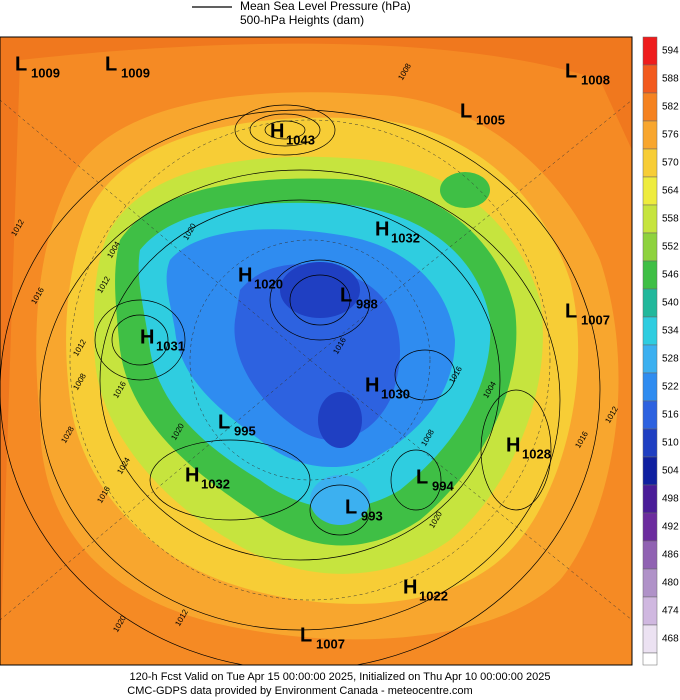  Describe the element at coordinates (670, 219) in the screenshot. I see `colorbar-label: 558` at that location.